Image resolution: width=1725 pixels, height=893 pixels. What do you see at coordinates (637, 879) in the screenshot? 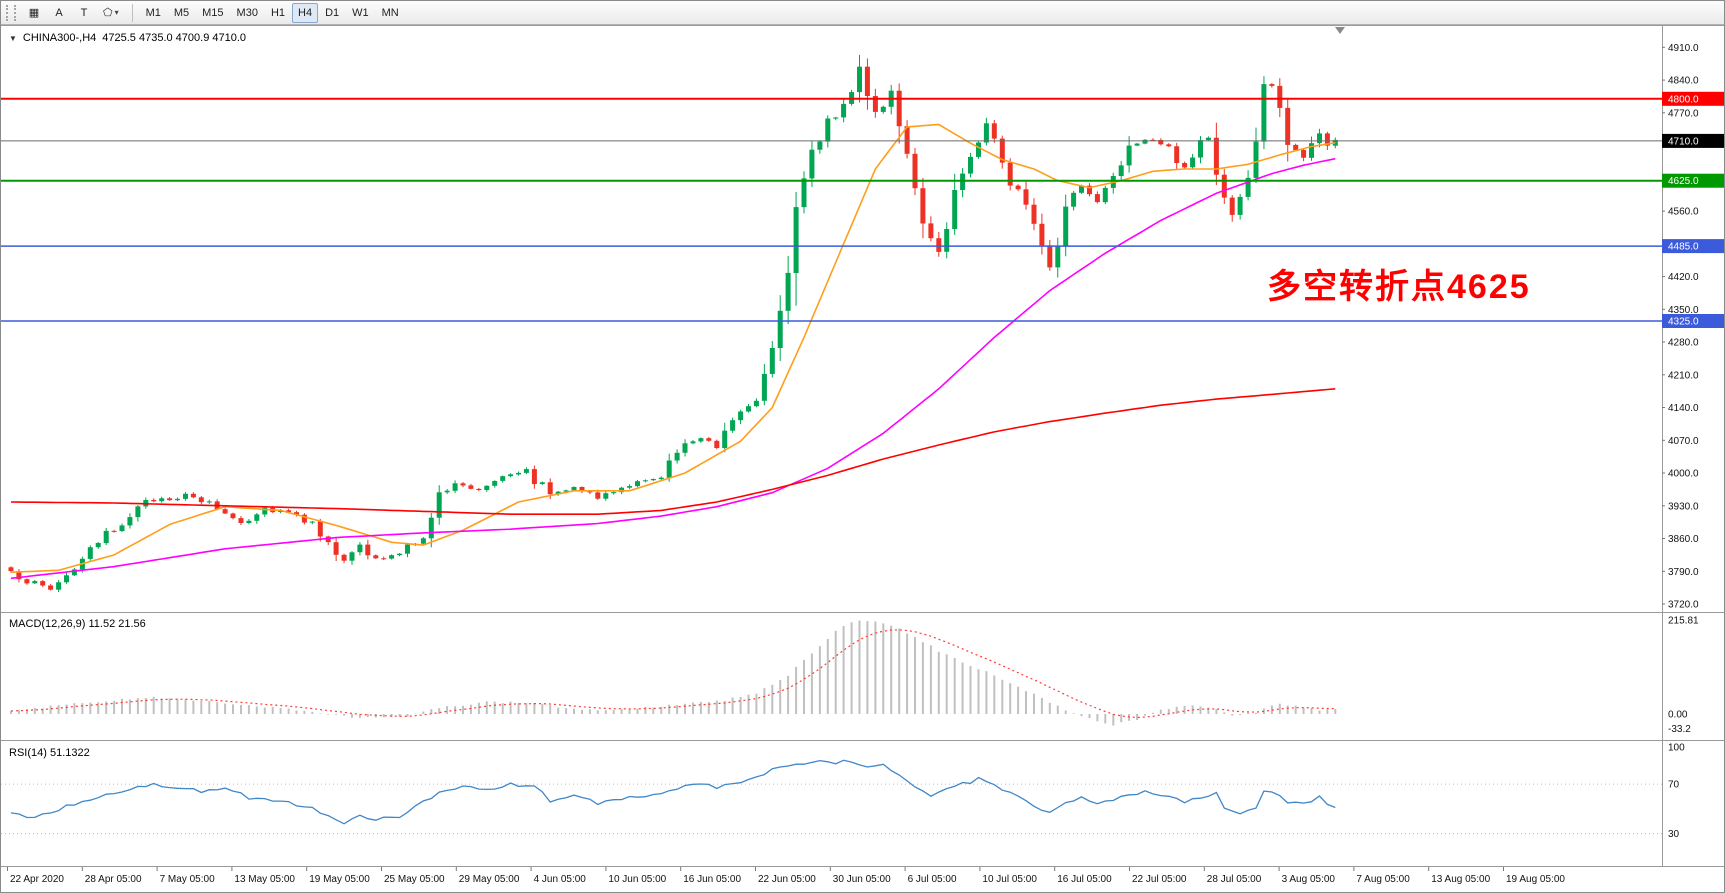
I see `time-label: 10 Jun 05:00` at bounding box center [637, 879].